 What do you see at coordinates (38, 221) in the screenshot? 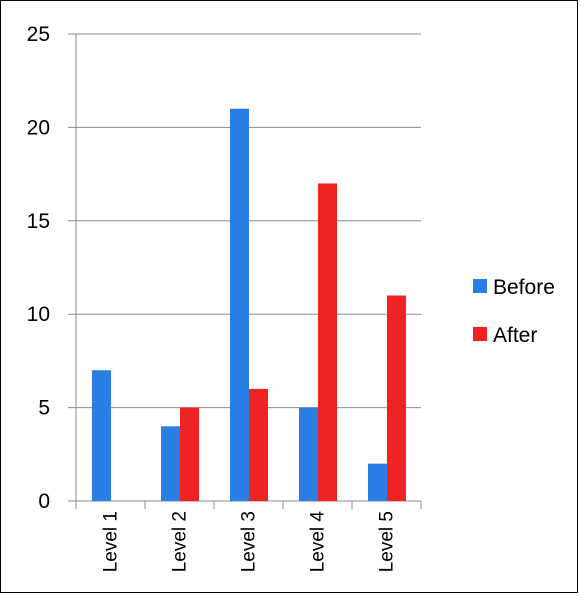
I see `y-tick-label: 15` at bounding box center [38, 221].